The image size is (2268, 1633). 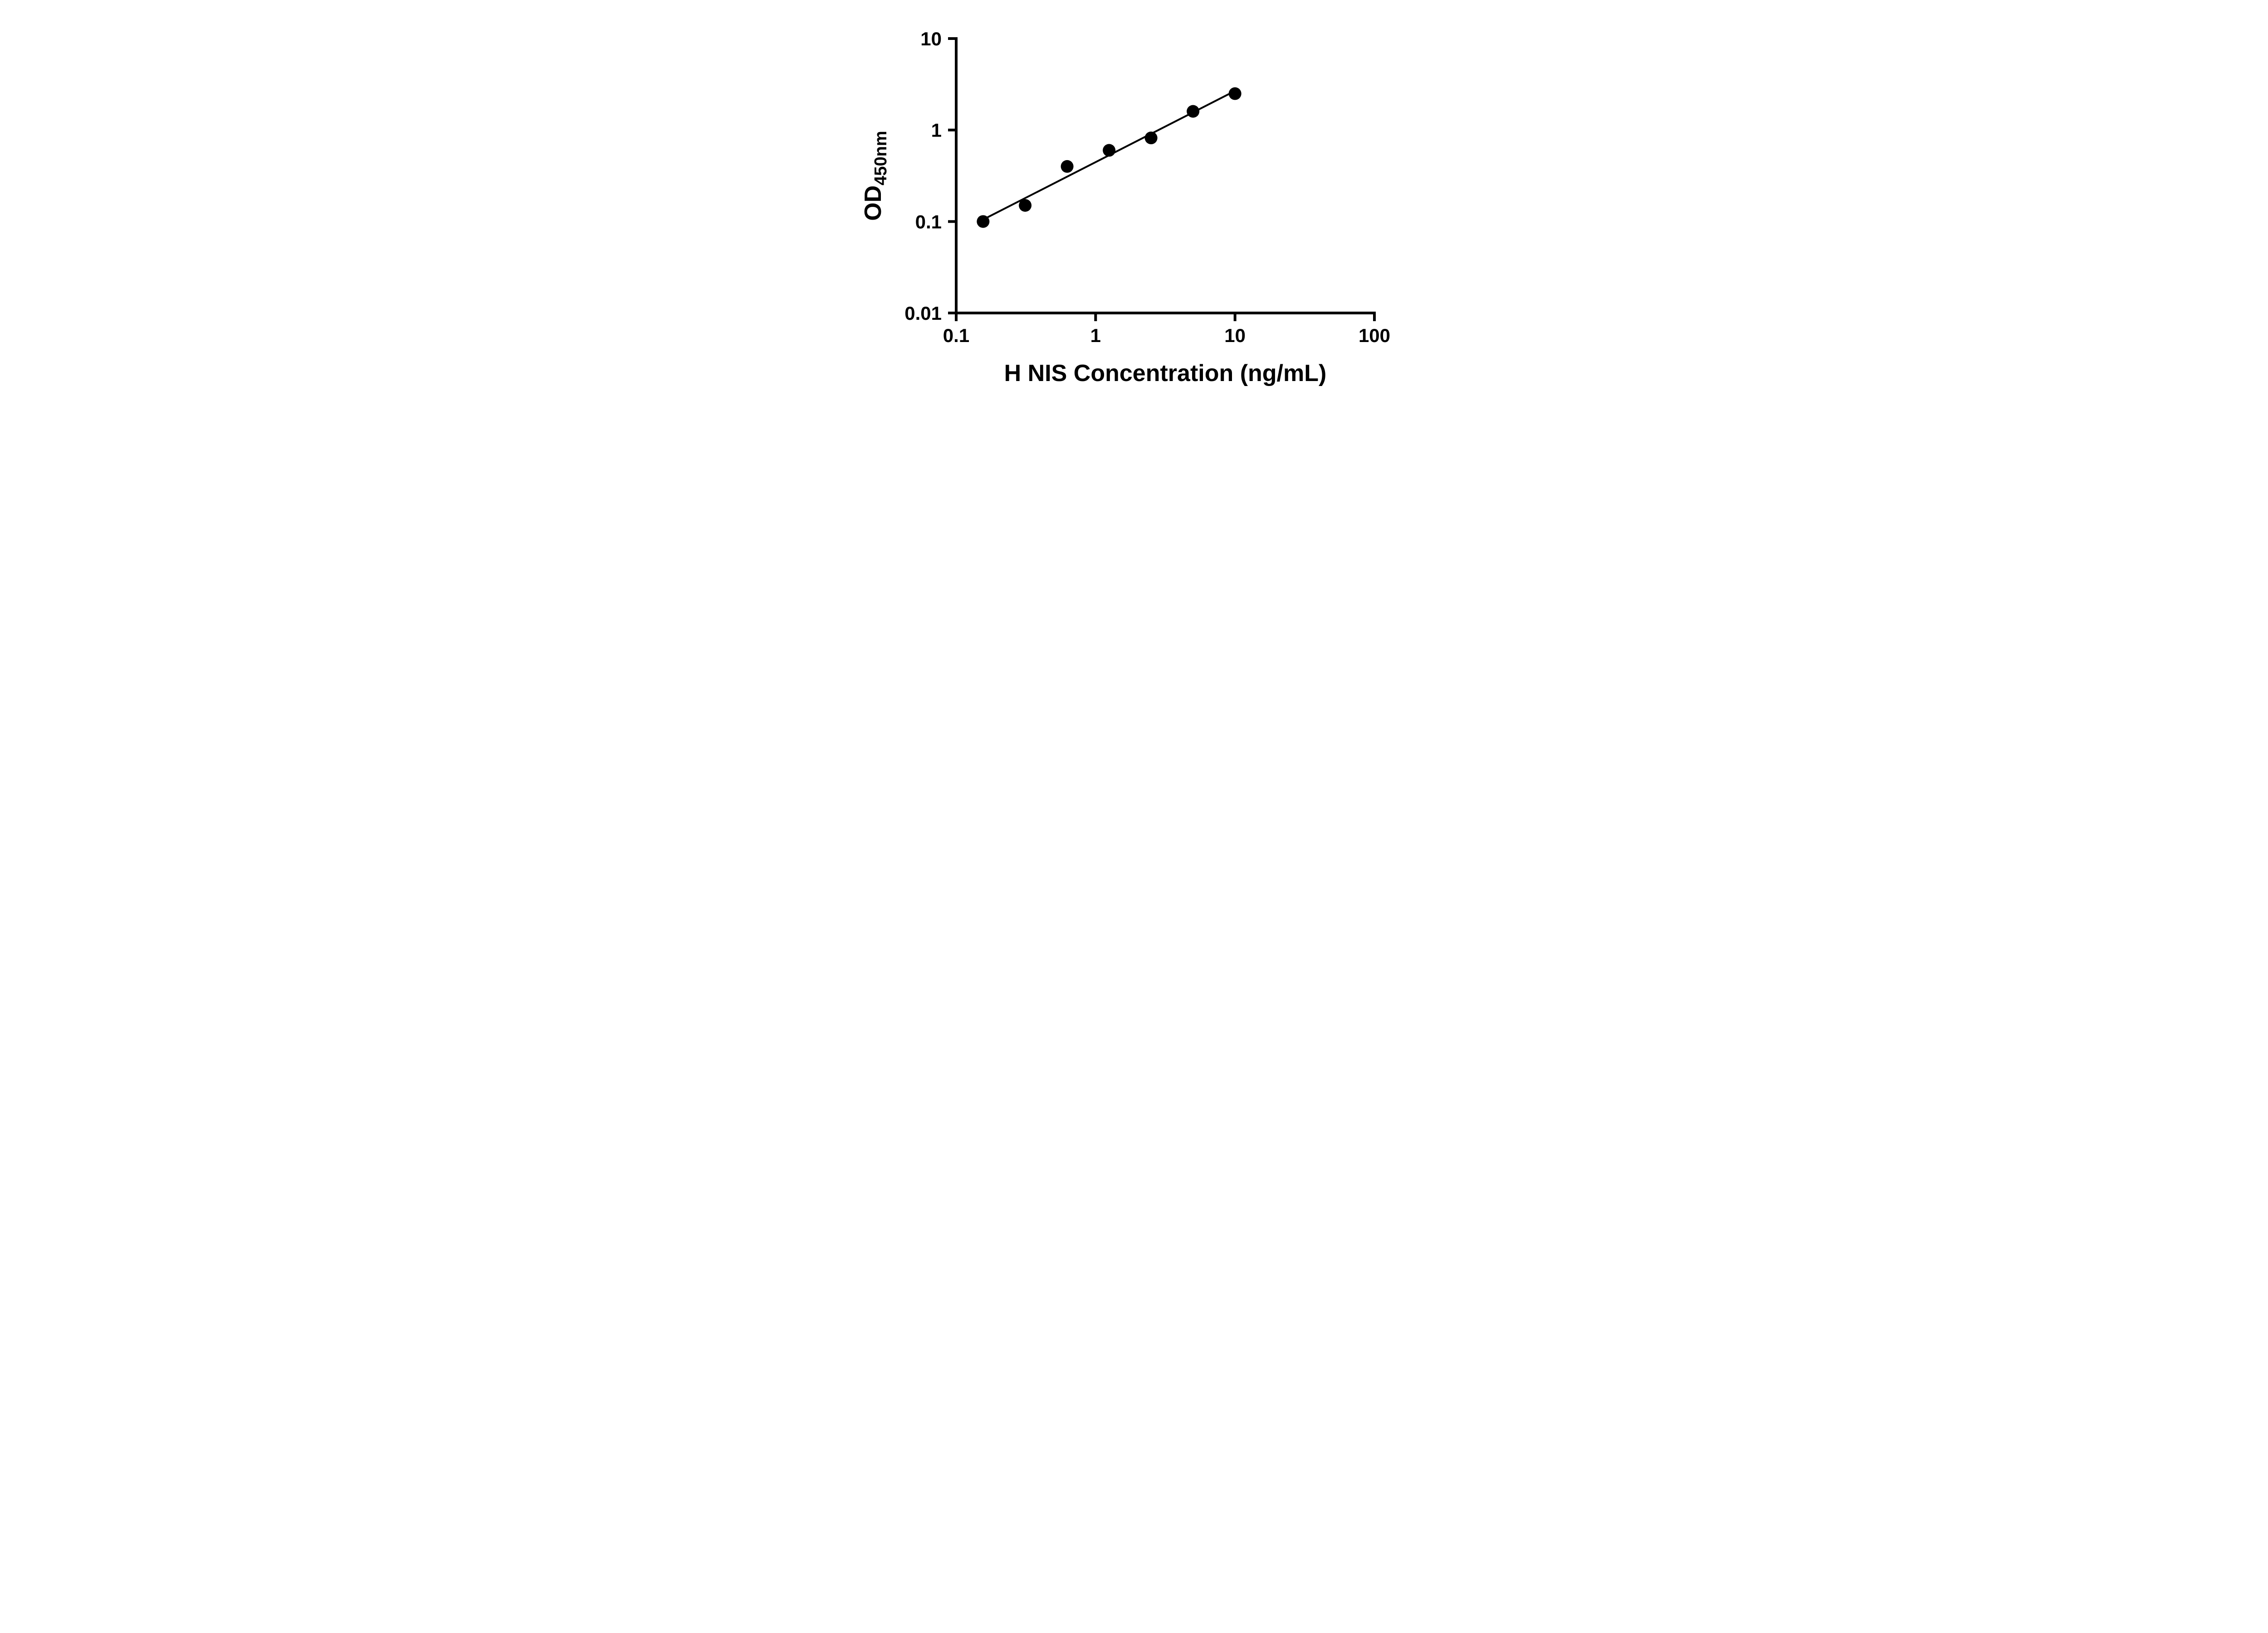 What do you see at coordinates (1374, 335) in the screenshot?
I see `x-tick-label: 100` at bounding box center [1374, 335].